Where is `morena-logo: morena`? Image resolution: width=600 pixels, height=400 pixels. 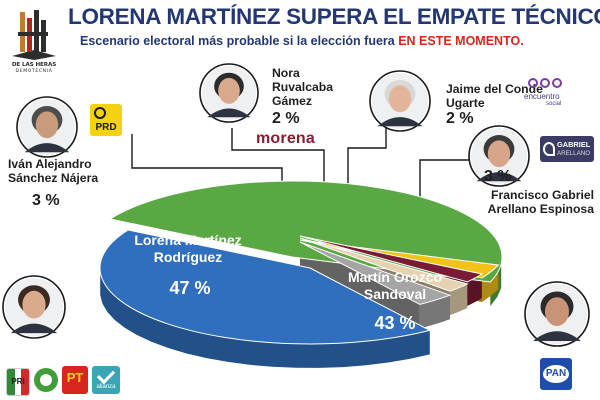 morena-logo: morena is located at coordinates (285, 138).